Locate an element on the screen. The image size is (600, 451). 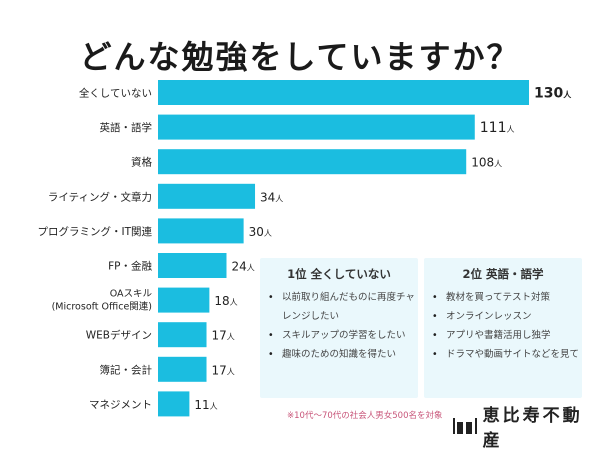
logo-mark-icon is located at coordinates (465, 426).